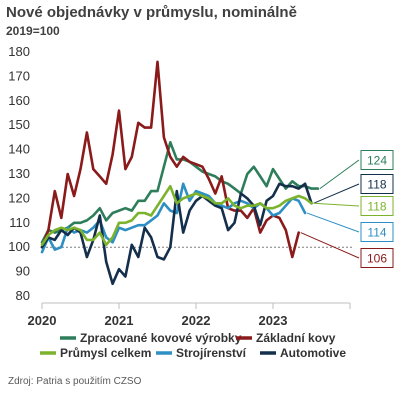  I want to click on x-tick-label: 2022, so click(196, 320).